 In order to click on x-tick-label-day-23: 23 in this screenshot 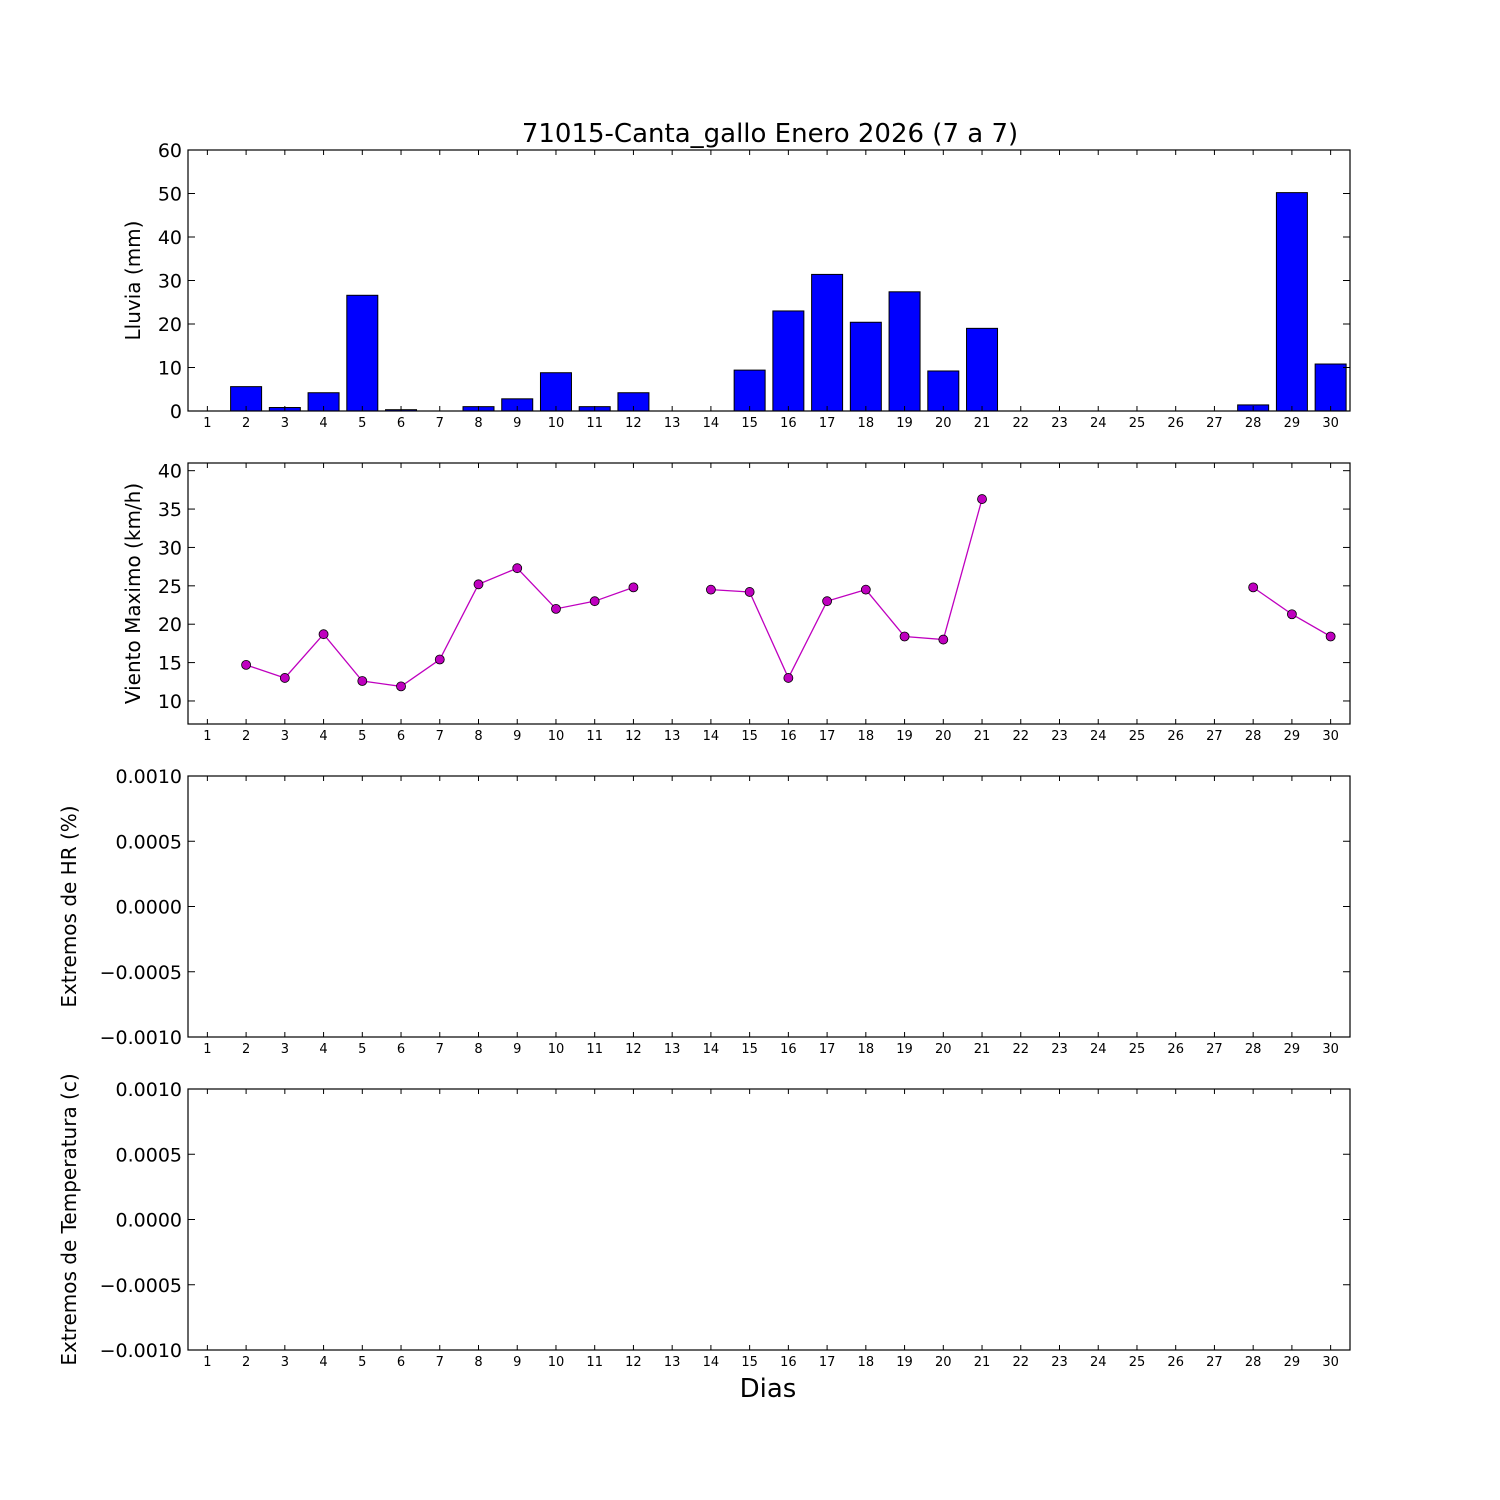, I will do `click(1059, 1362)`.